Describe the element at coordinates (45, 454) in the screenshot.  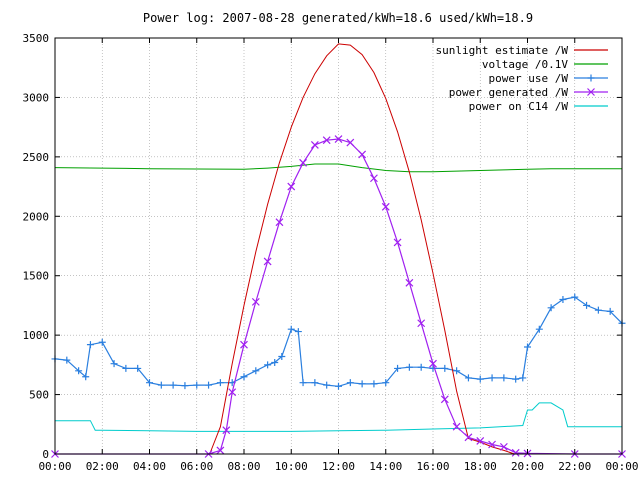
I see `y-tick-label: 0` at that location.